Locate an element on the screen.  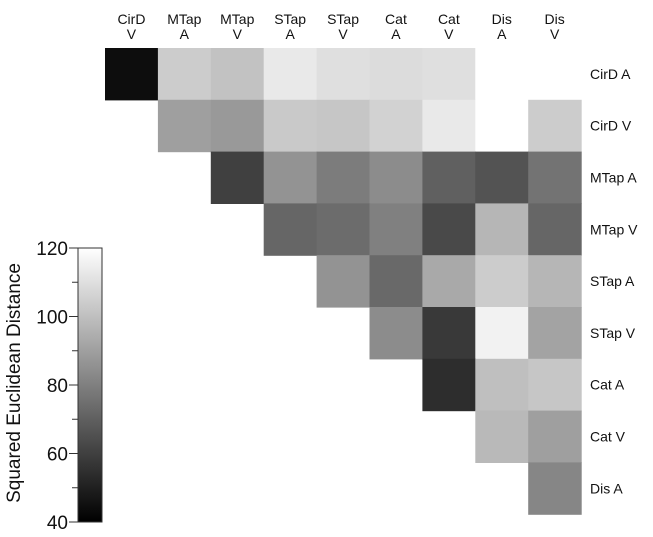
column-label: STap V is located at coordinates (343, 26).